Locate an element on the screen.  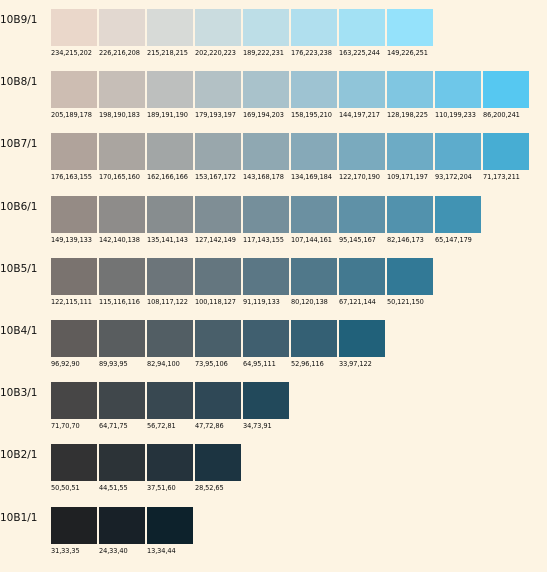
rgb-value-label: 117,143,155 is located at coordinates (263, 240).